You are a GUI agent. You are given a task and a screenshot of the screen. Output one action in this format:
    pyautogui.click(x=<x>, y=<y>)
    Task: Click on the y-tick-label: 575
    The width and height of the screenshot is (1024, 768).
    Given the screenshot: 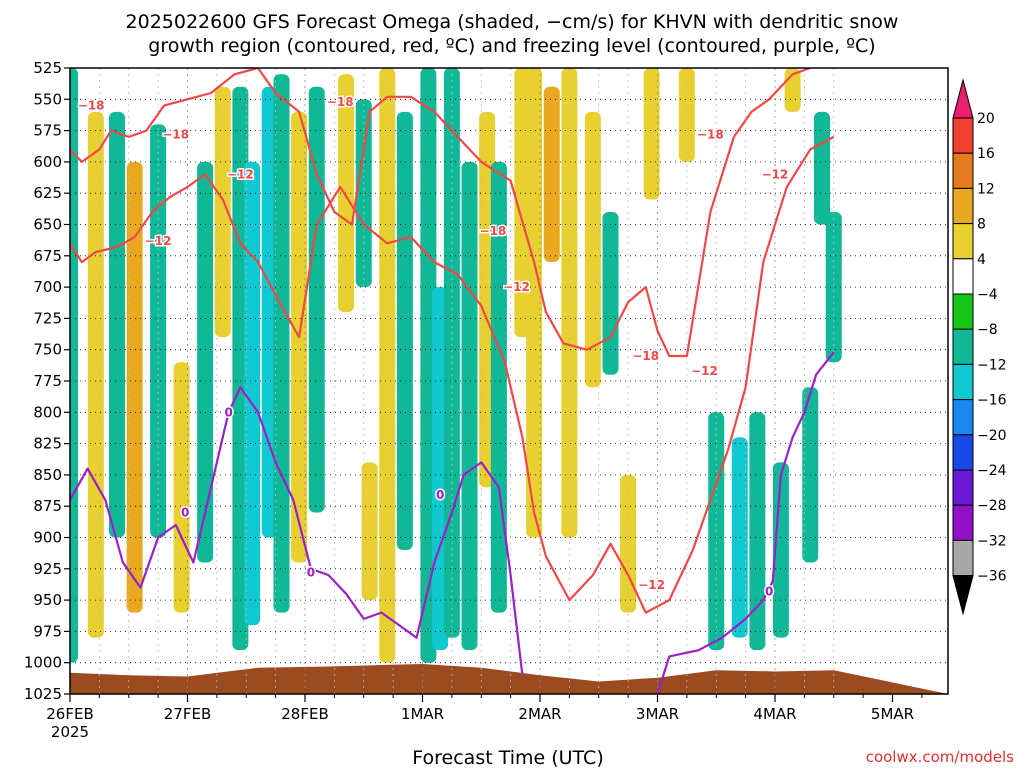 What is the action you would take?
    pyautogui.click(x=47, y=131)
    